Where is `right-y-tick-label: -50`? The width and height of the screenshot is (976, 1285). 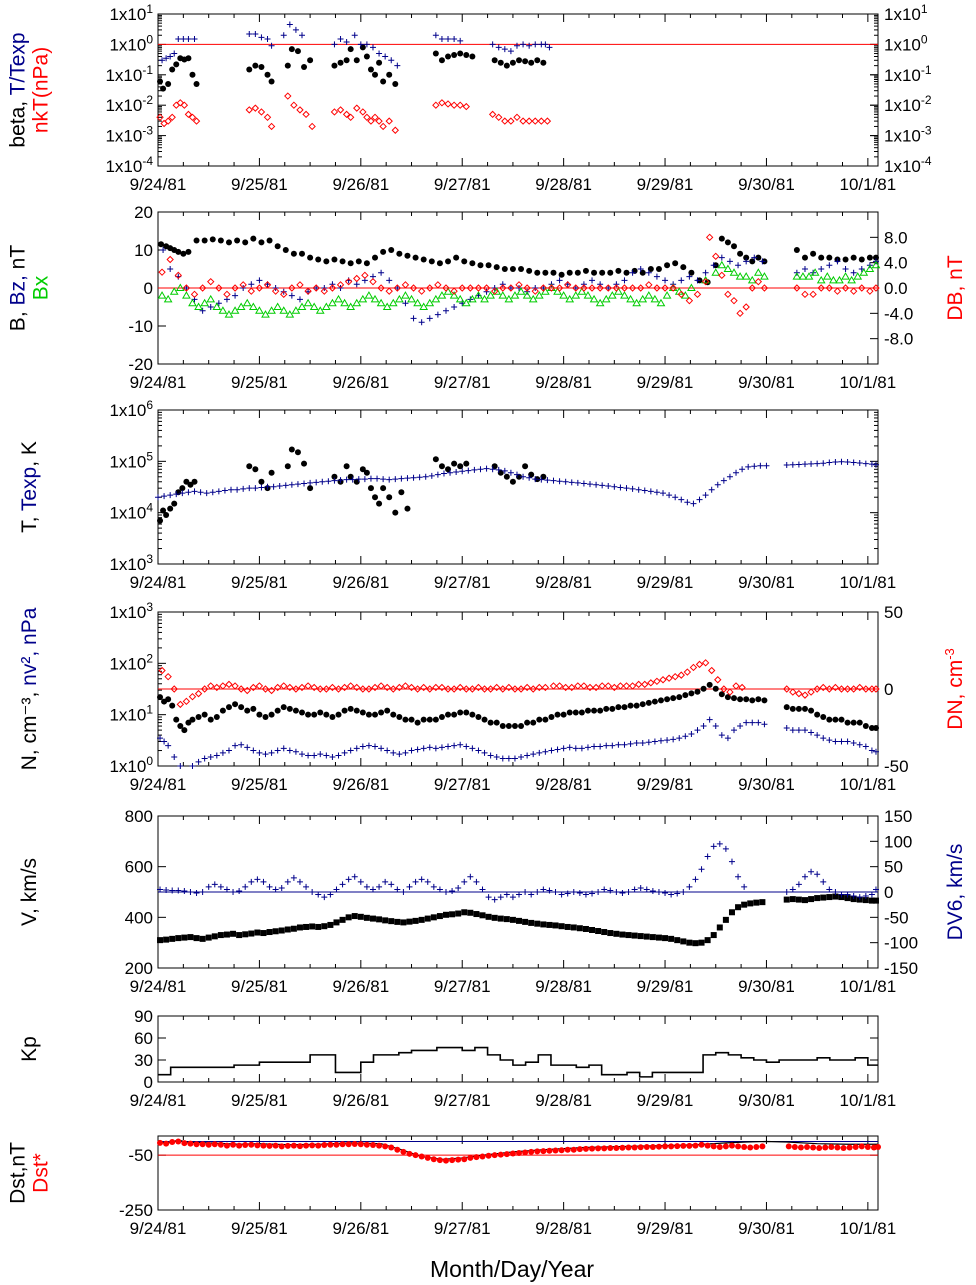 right-y-tick-label: -50 is located at coordinates (896, 917).